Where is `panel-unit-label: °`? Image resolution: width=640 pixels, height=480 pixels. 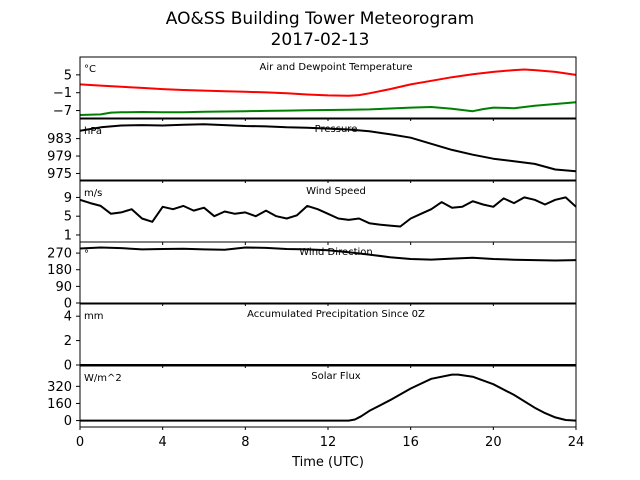
panel-unit-label: ° is located at coordinates (86, 254).